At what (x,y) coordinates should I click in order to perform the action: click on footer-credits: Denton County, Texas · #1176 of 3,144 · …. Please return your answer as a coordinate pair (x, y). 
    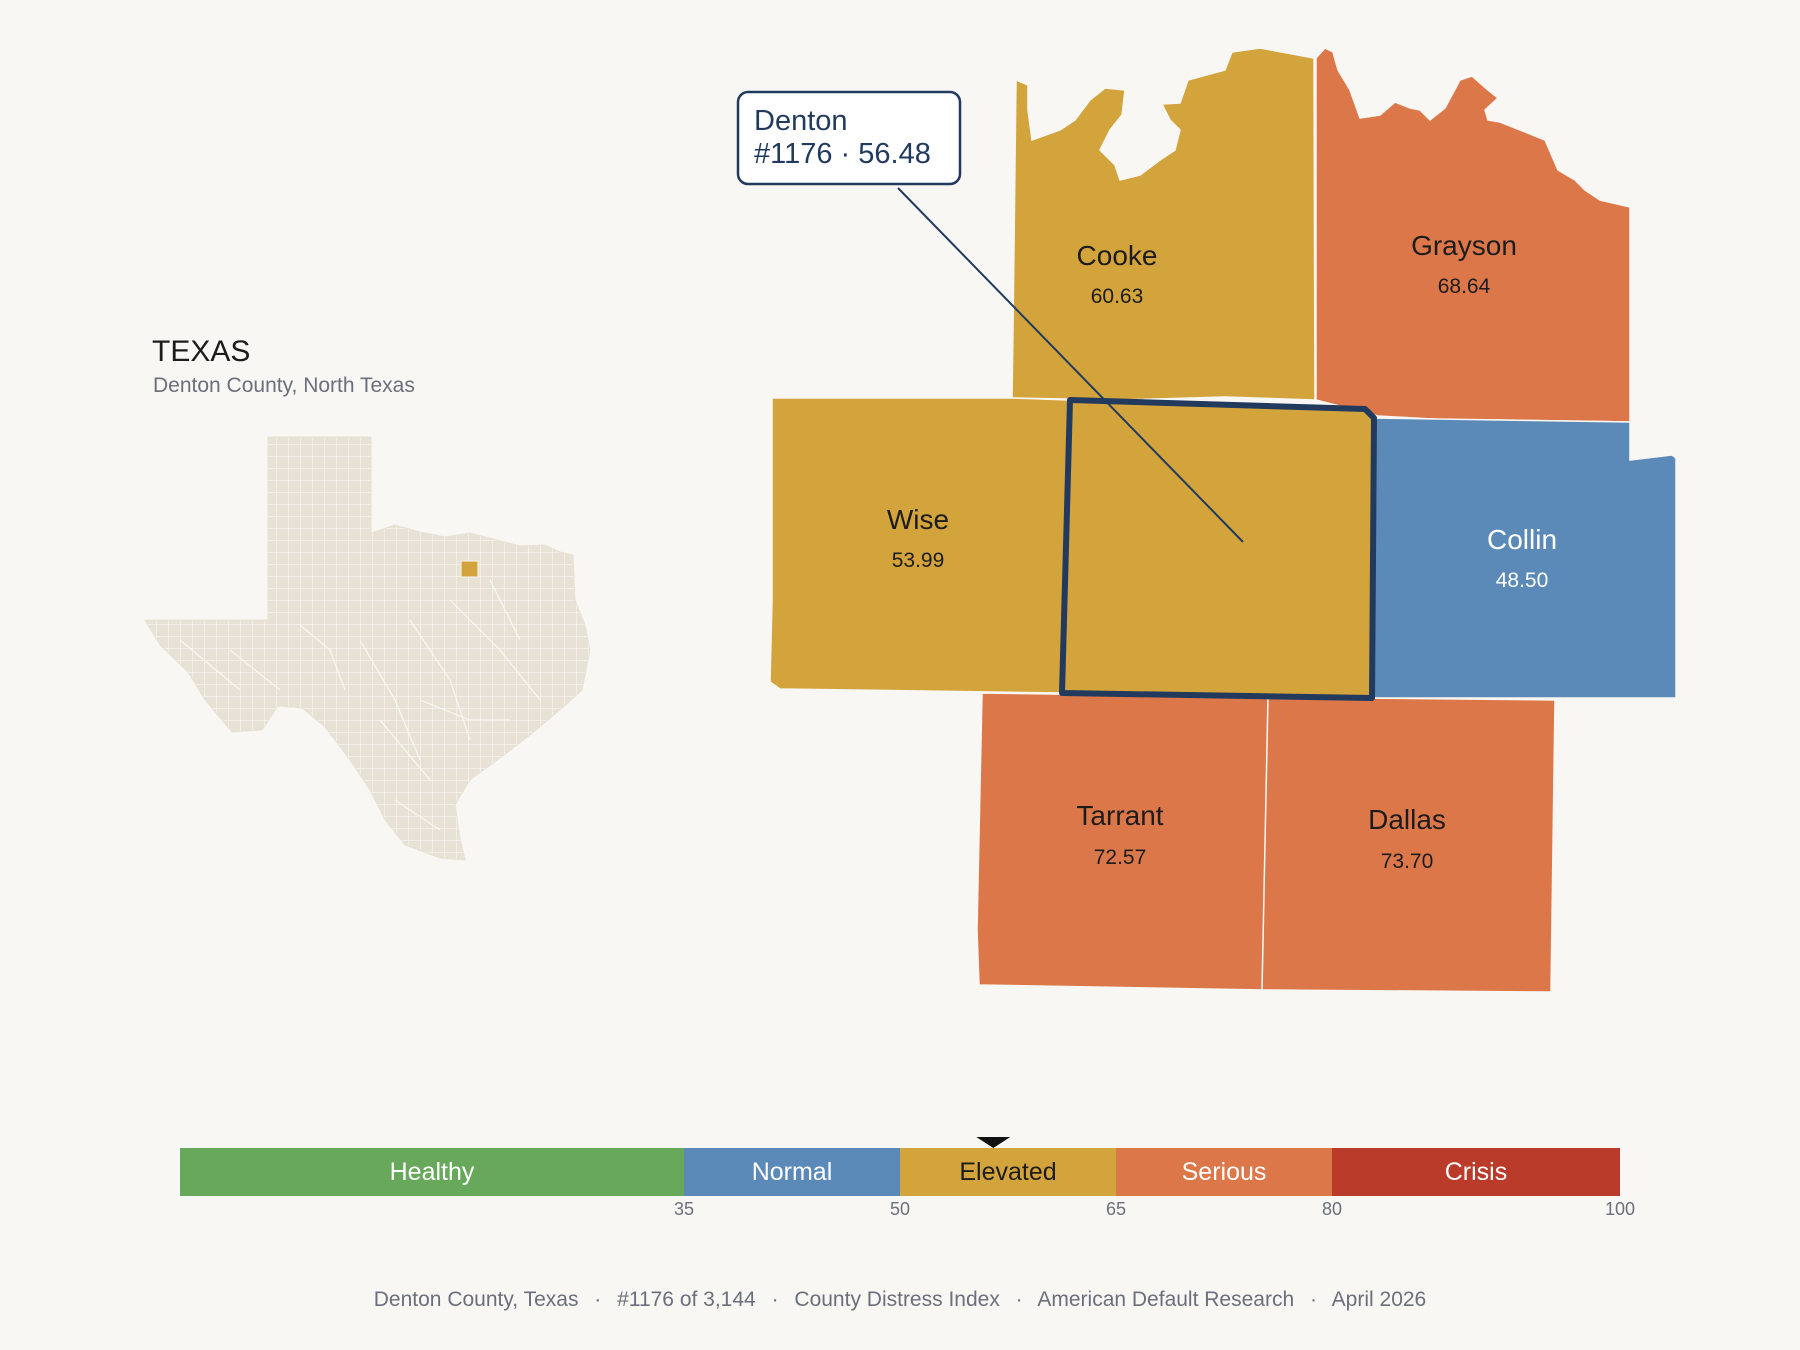
    Looking at the image, I should click on (900, 1299).